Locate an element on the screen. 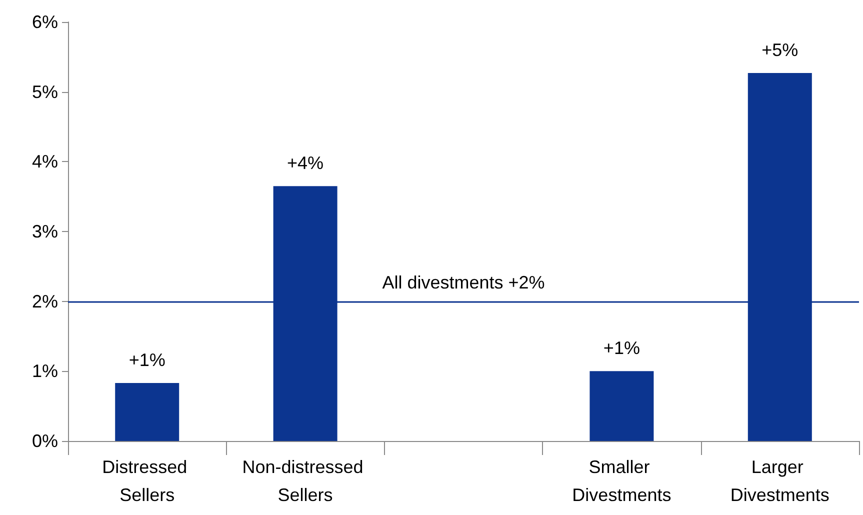 The image size is (863, 515). y-tick-label: 3% is located at coordinates (45, 232).